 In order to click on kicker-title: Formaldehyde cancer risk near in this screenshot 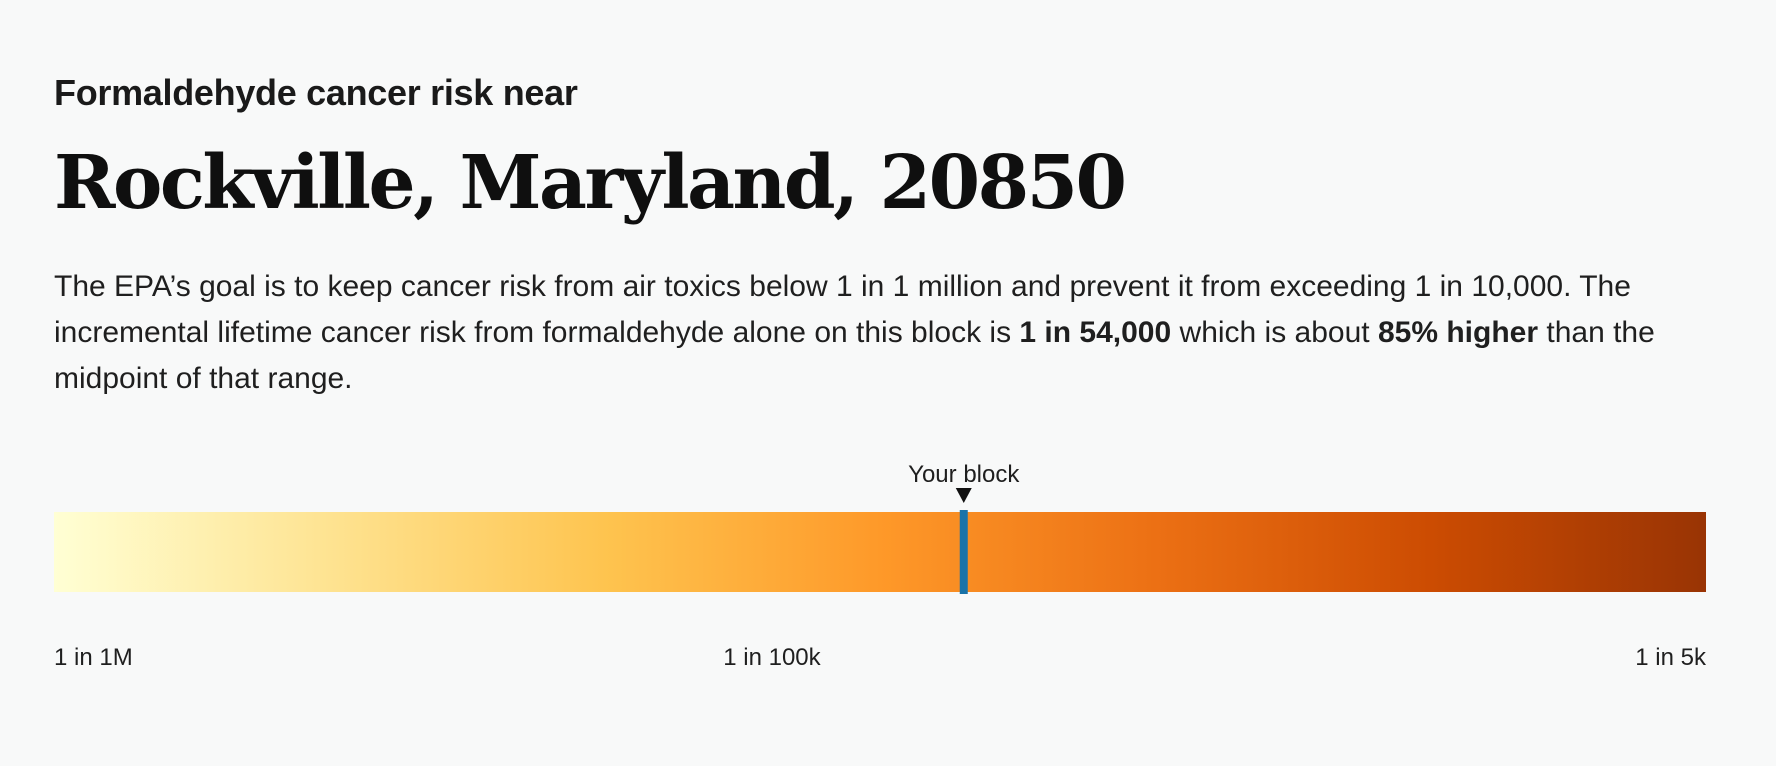, I will do `click(316, 92)`.